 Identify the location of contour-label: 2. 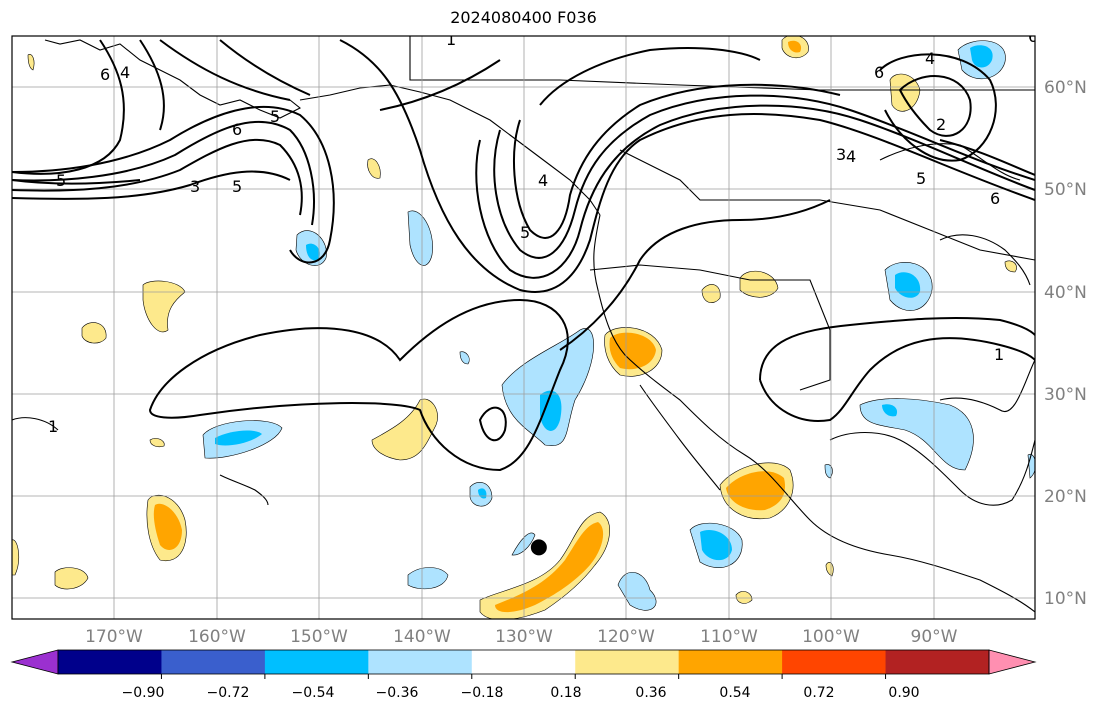
(941, 124).